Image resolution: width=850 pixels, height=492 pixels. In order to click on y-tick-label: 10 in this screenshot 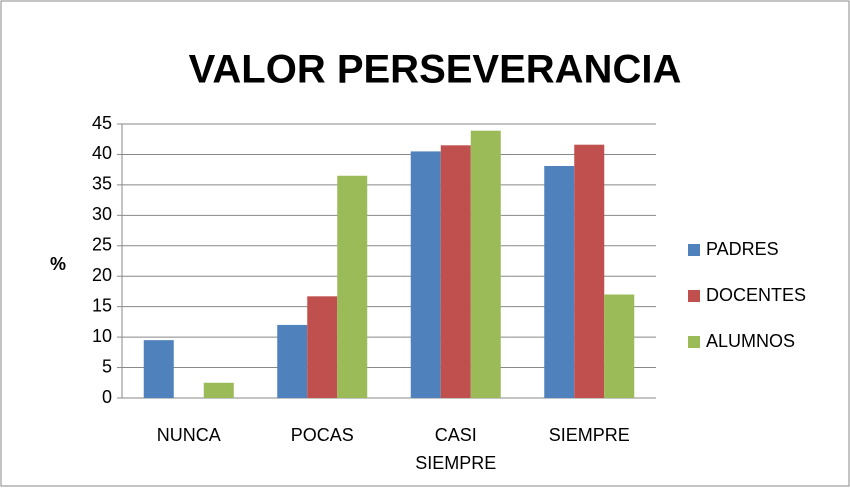, I will do `click(102, 336)`.